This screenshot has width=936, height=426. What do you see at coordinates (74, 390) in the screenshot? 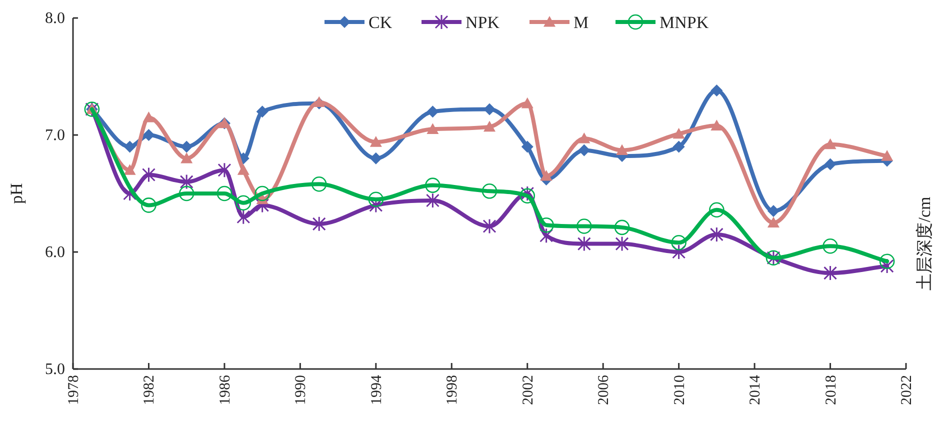
I see `x-tick-label: 1978` at bounding box center [74, 390].